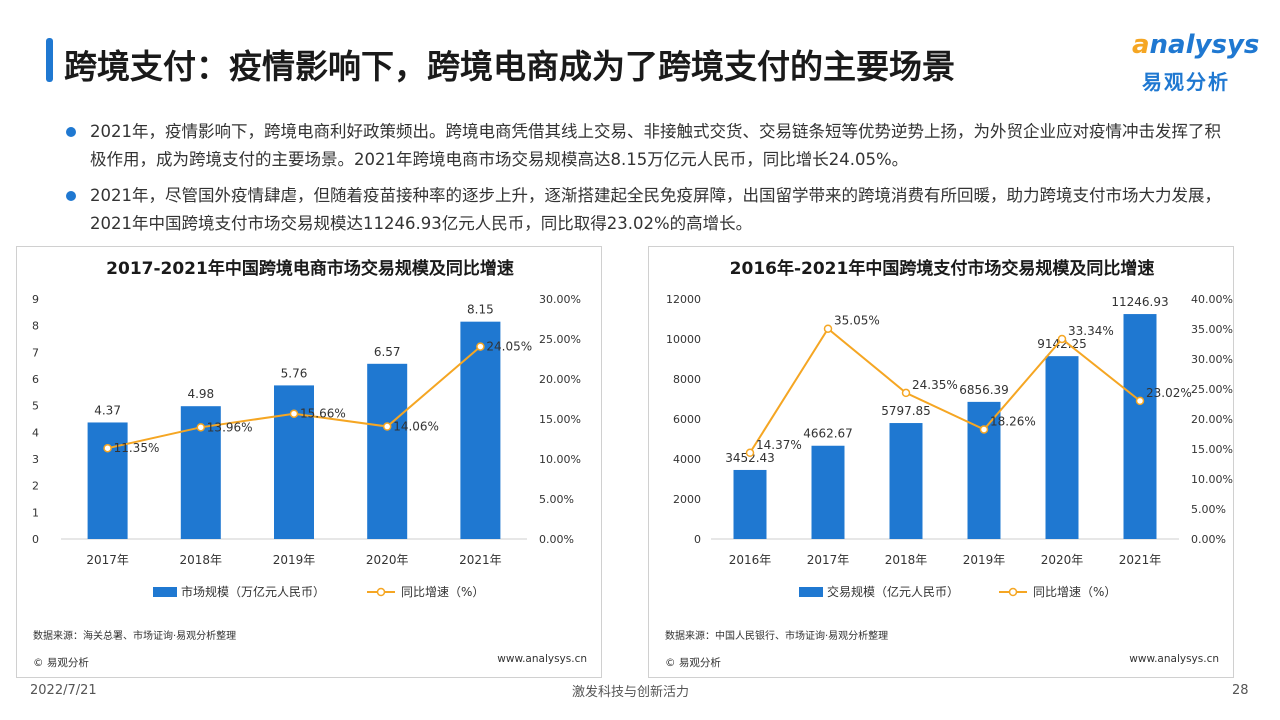  I want to click on legend-bar-label: 市场规模（万亿元人民币）, so click(253, 591).